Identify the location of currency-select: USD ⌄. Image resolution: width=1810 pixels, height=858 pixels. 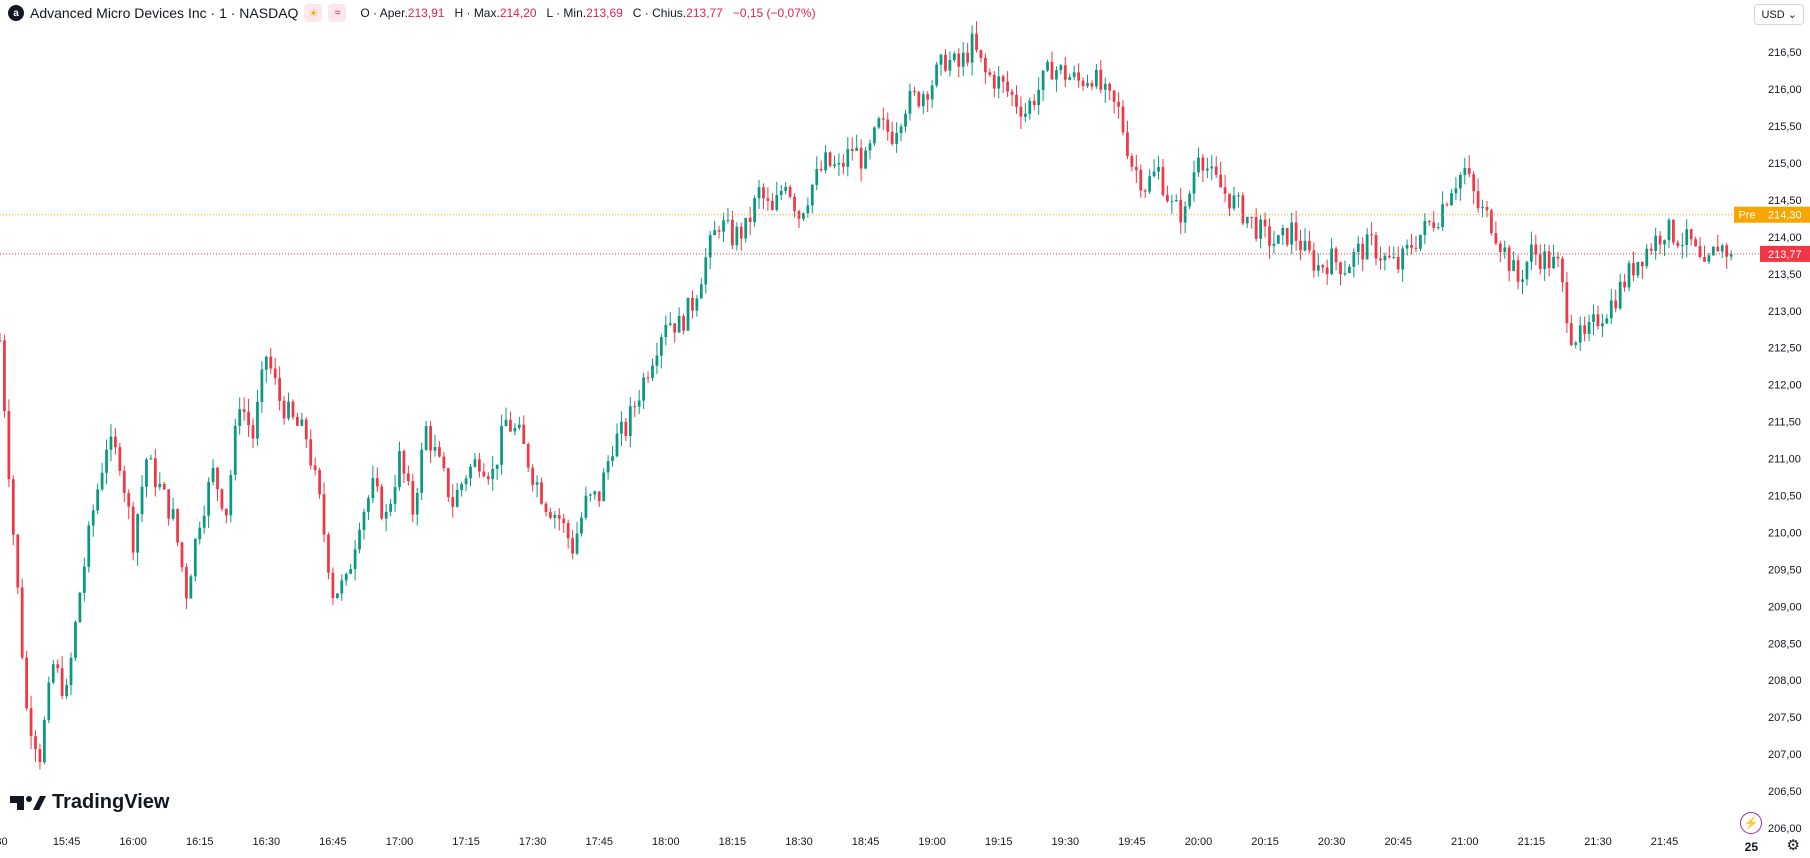
(1779, 14).